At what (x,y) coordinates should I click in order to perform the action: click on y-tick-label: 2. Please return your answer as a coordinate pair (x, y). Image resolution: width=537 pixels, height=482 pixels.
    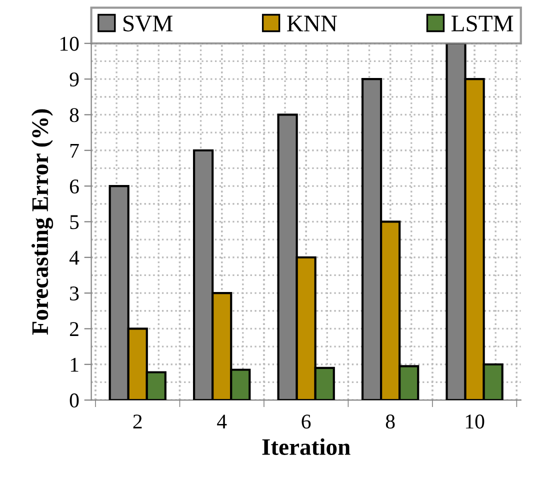
    Looking at the image, I should click on (74, 329).